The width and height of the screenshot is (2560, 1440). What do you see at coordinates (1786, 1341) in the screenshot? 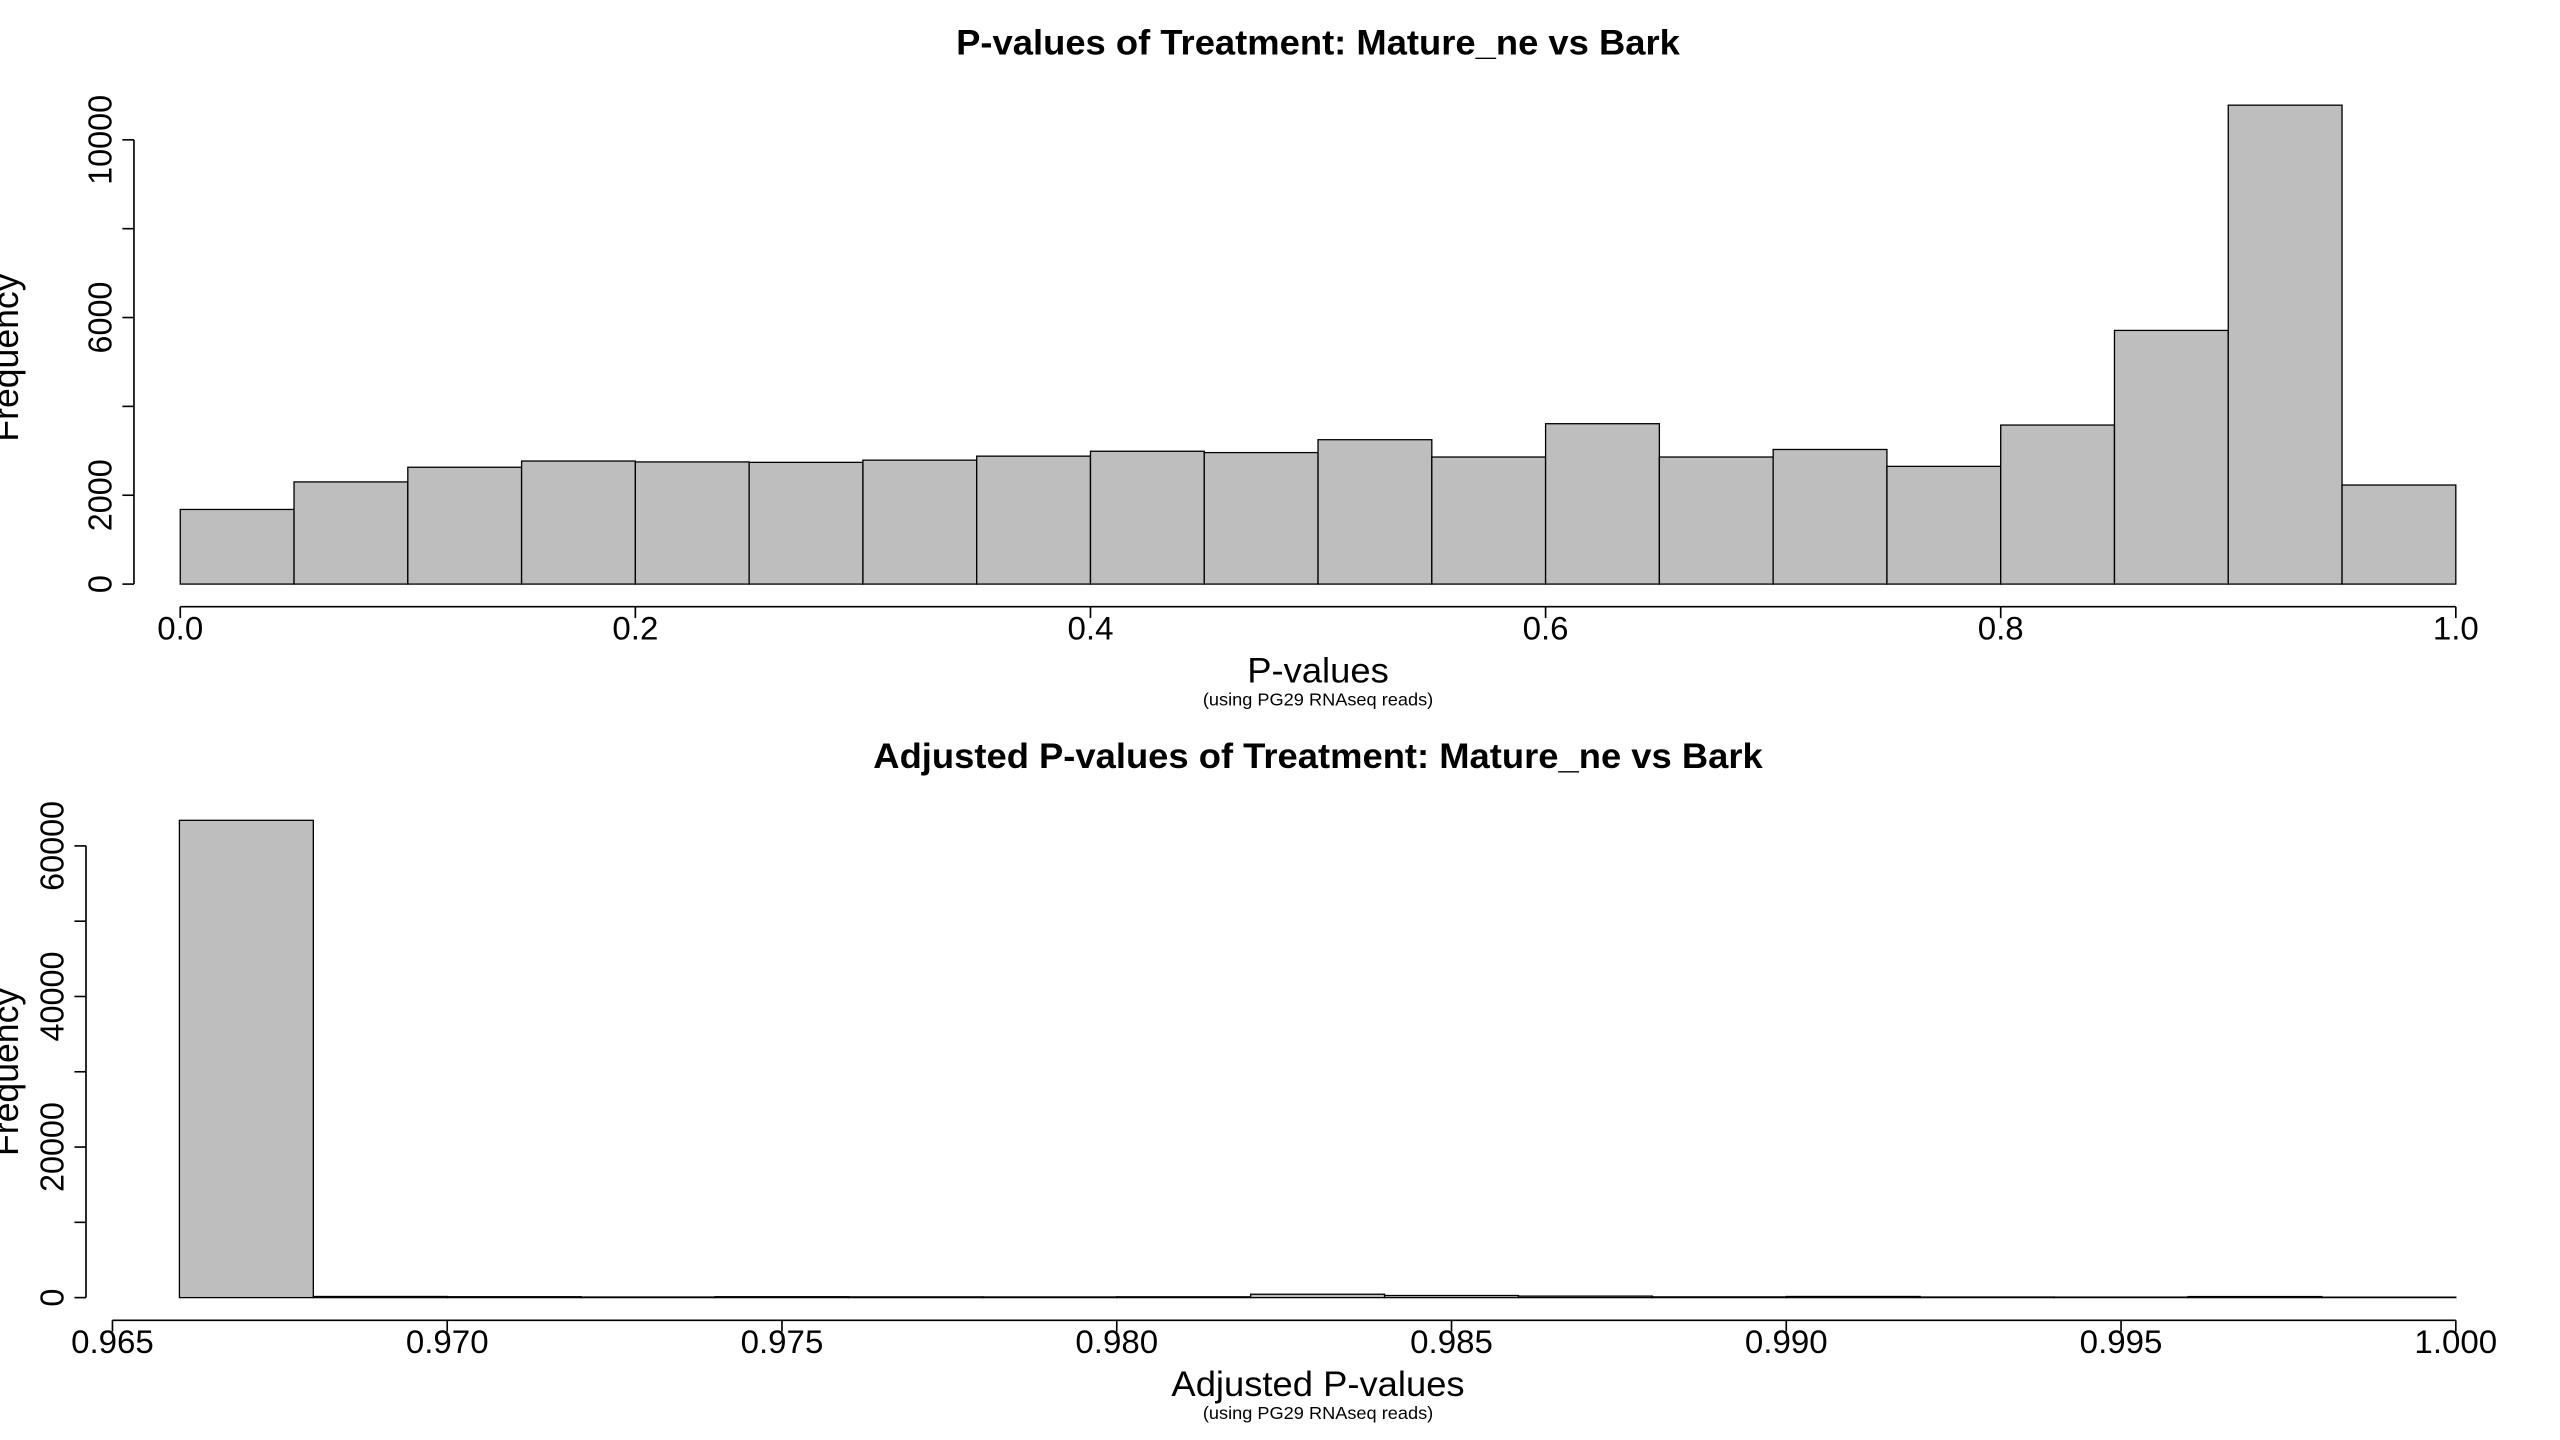
I see `x-tick-label: 0.990` at bounding box center [1786, 1341].